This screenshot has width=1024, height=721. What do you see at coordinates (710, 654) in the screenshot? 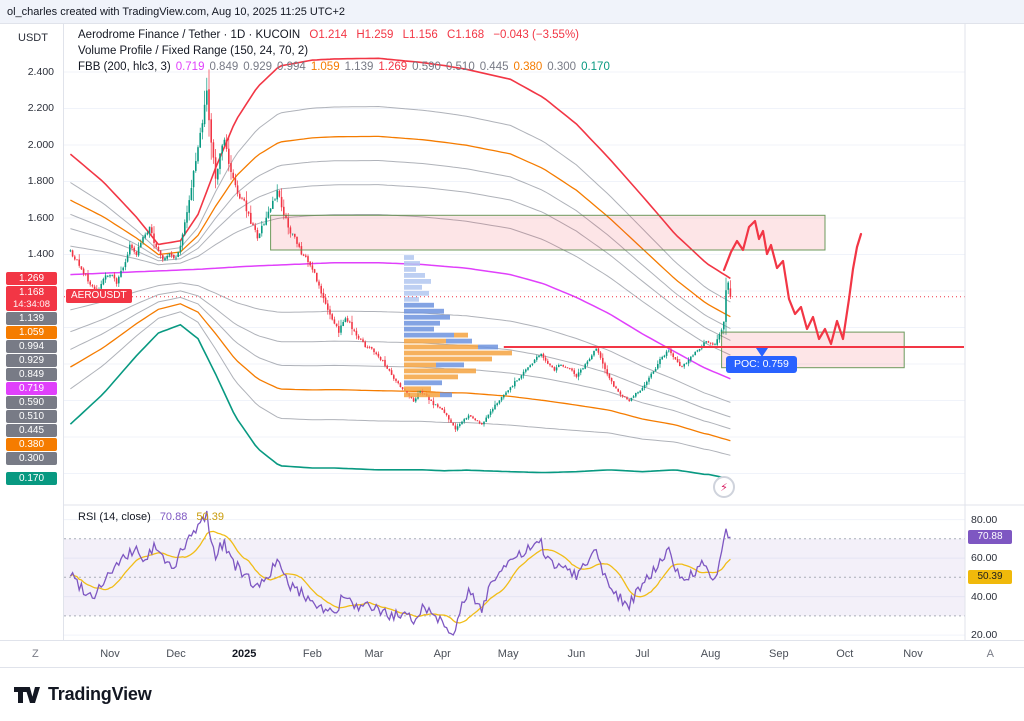
I see `time-label-Aug: Aug` at bounding box center [710, 654].